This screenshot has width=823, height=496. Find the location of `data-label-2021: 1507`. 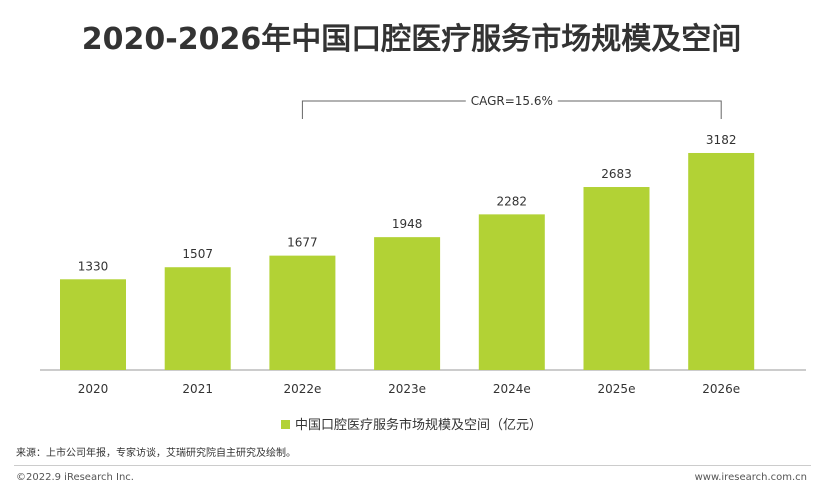

data-label-2021: 1507 is located at coordinates (197, 254).